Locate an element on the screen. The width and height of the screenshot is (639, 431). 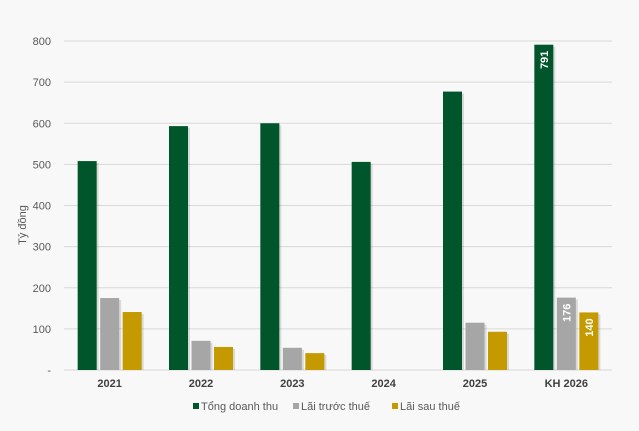
x-tick-label: KH 2026 is located at coordinates (566, 384).